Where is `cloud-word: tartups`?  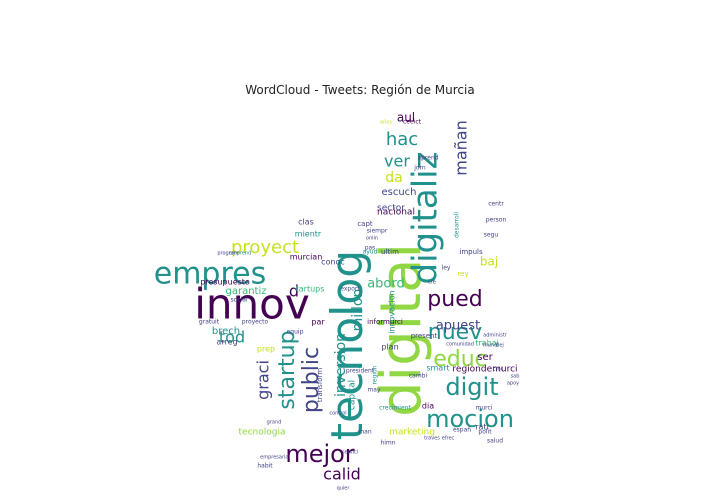
cloud-word: tartups is located at coordinates (310, 289).